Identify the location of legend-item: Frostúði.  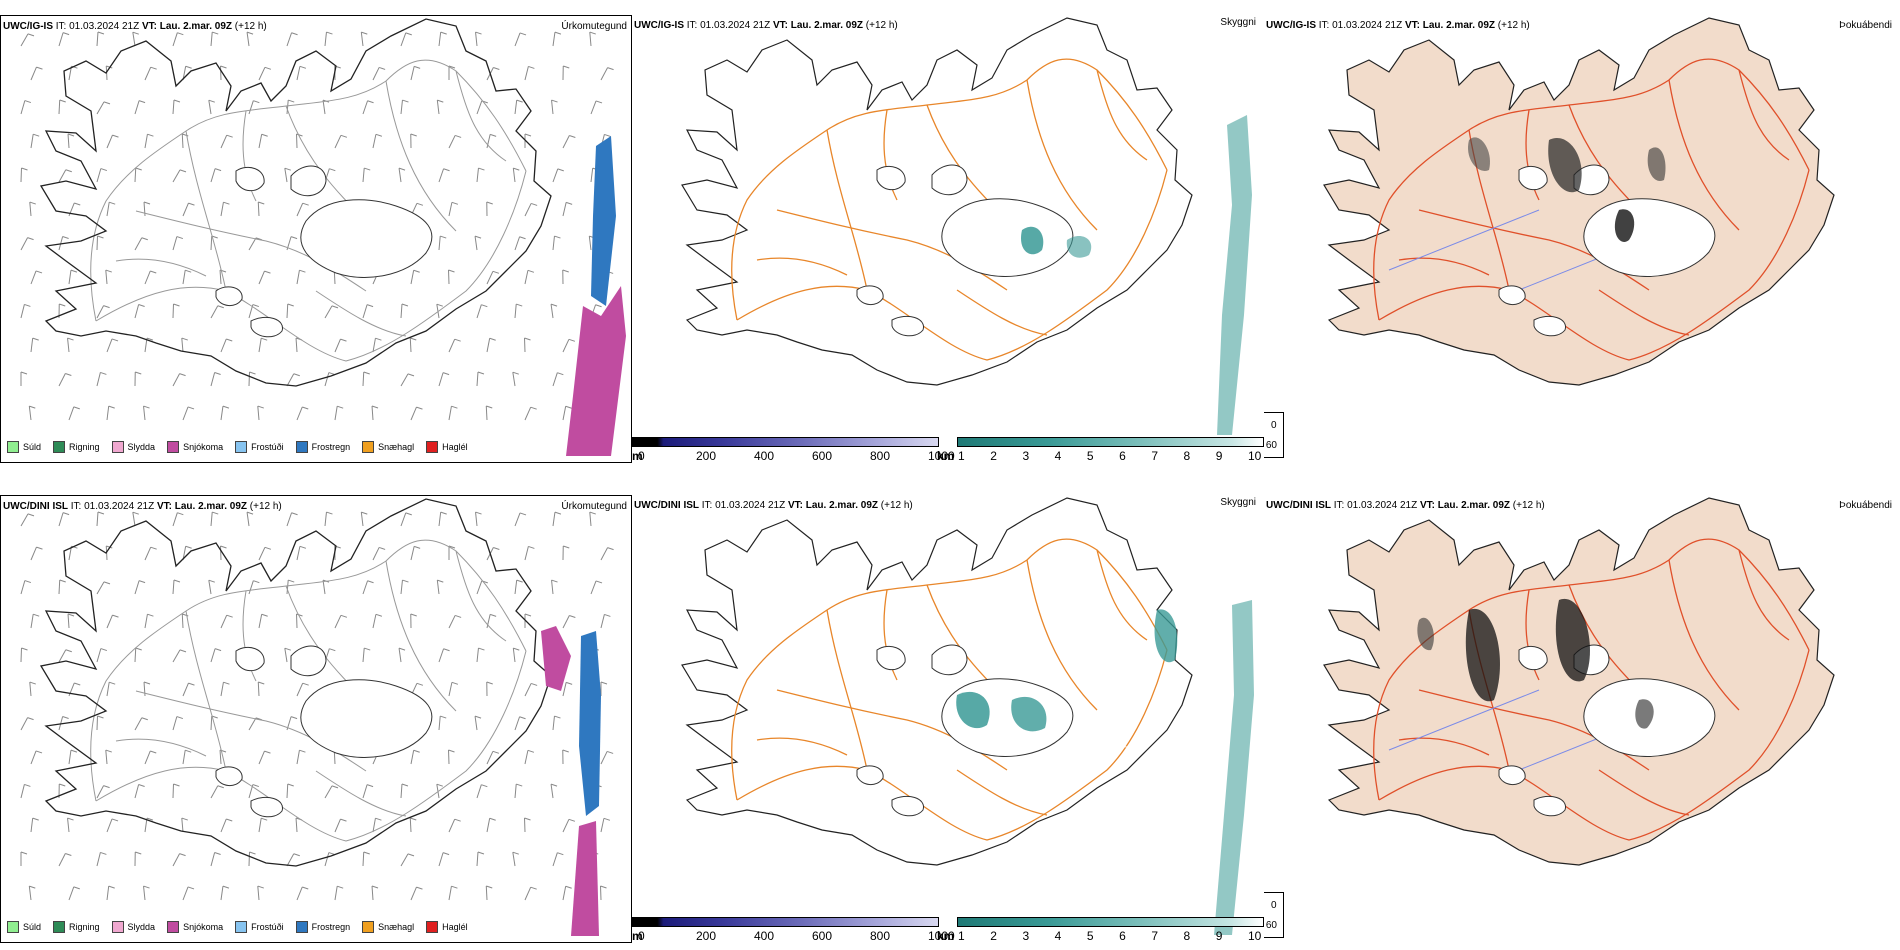
(259, 927).